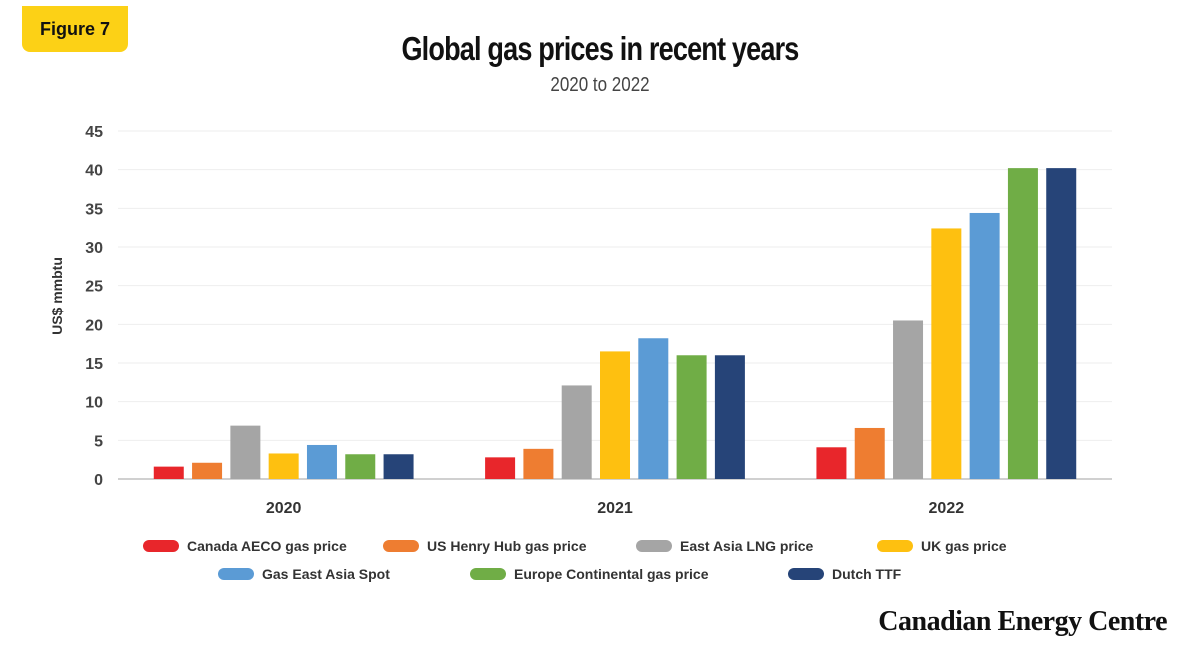 This screenshot has width=1200, height=663. I want to click on x-tick-label: 2022, so click(947, 508).